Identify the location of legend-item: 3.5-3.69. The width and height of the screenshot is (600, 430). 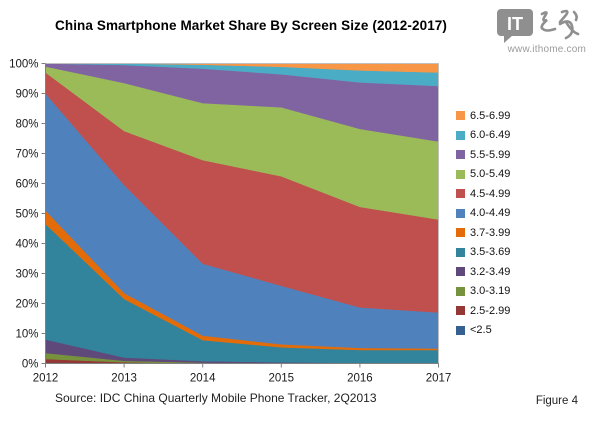
(483, 253).